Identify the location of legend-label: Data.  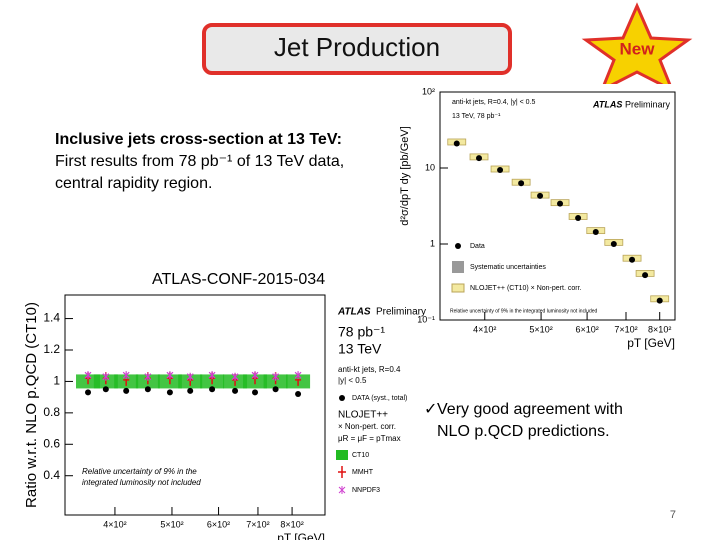
(477, 246).